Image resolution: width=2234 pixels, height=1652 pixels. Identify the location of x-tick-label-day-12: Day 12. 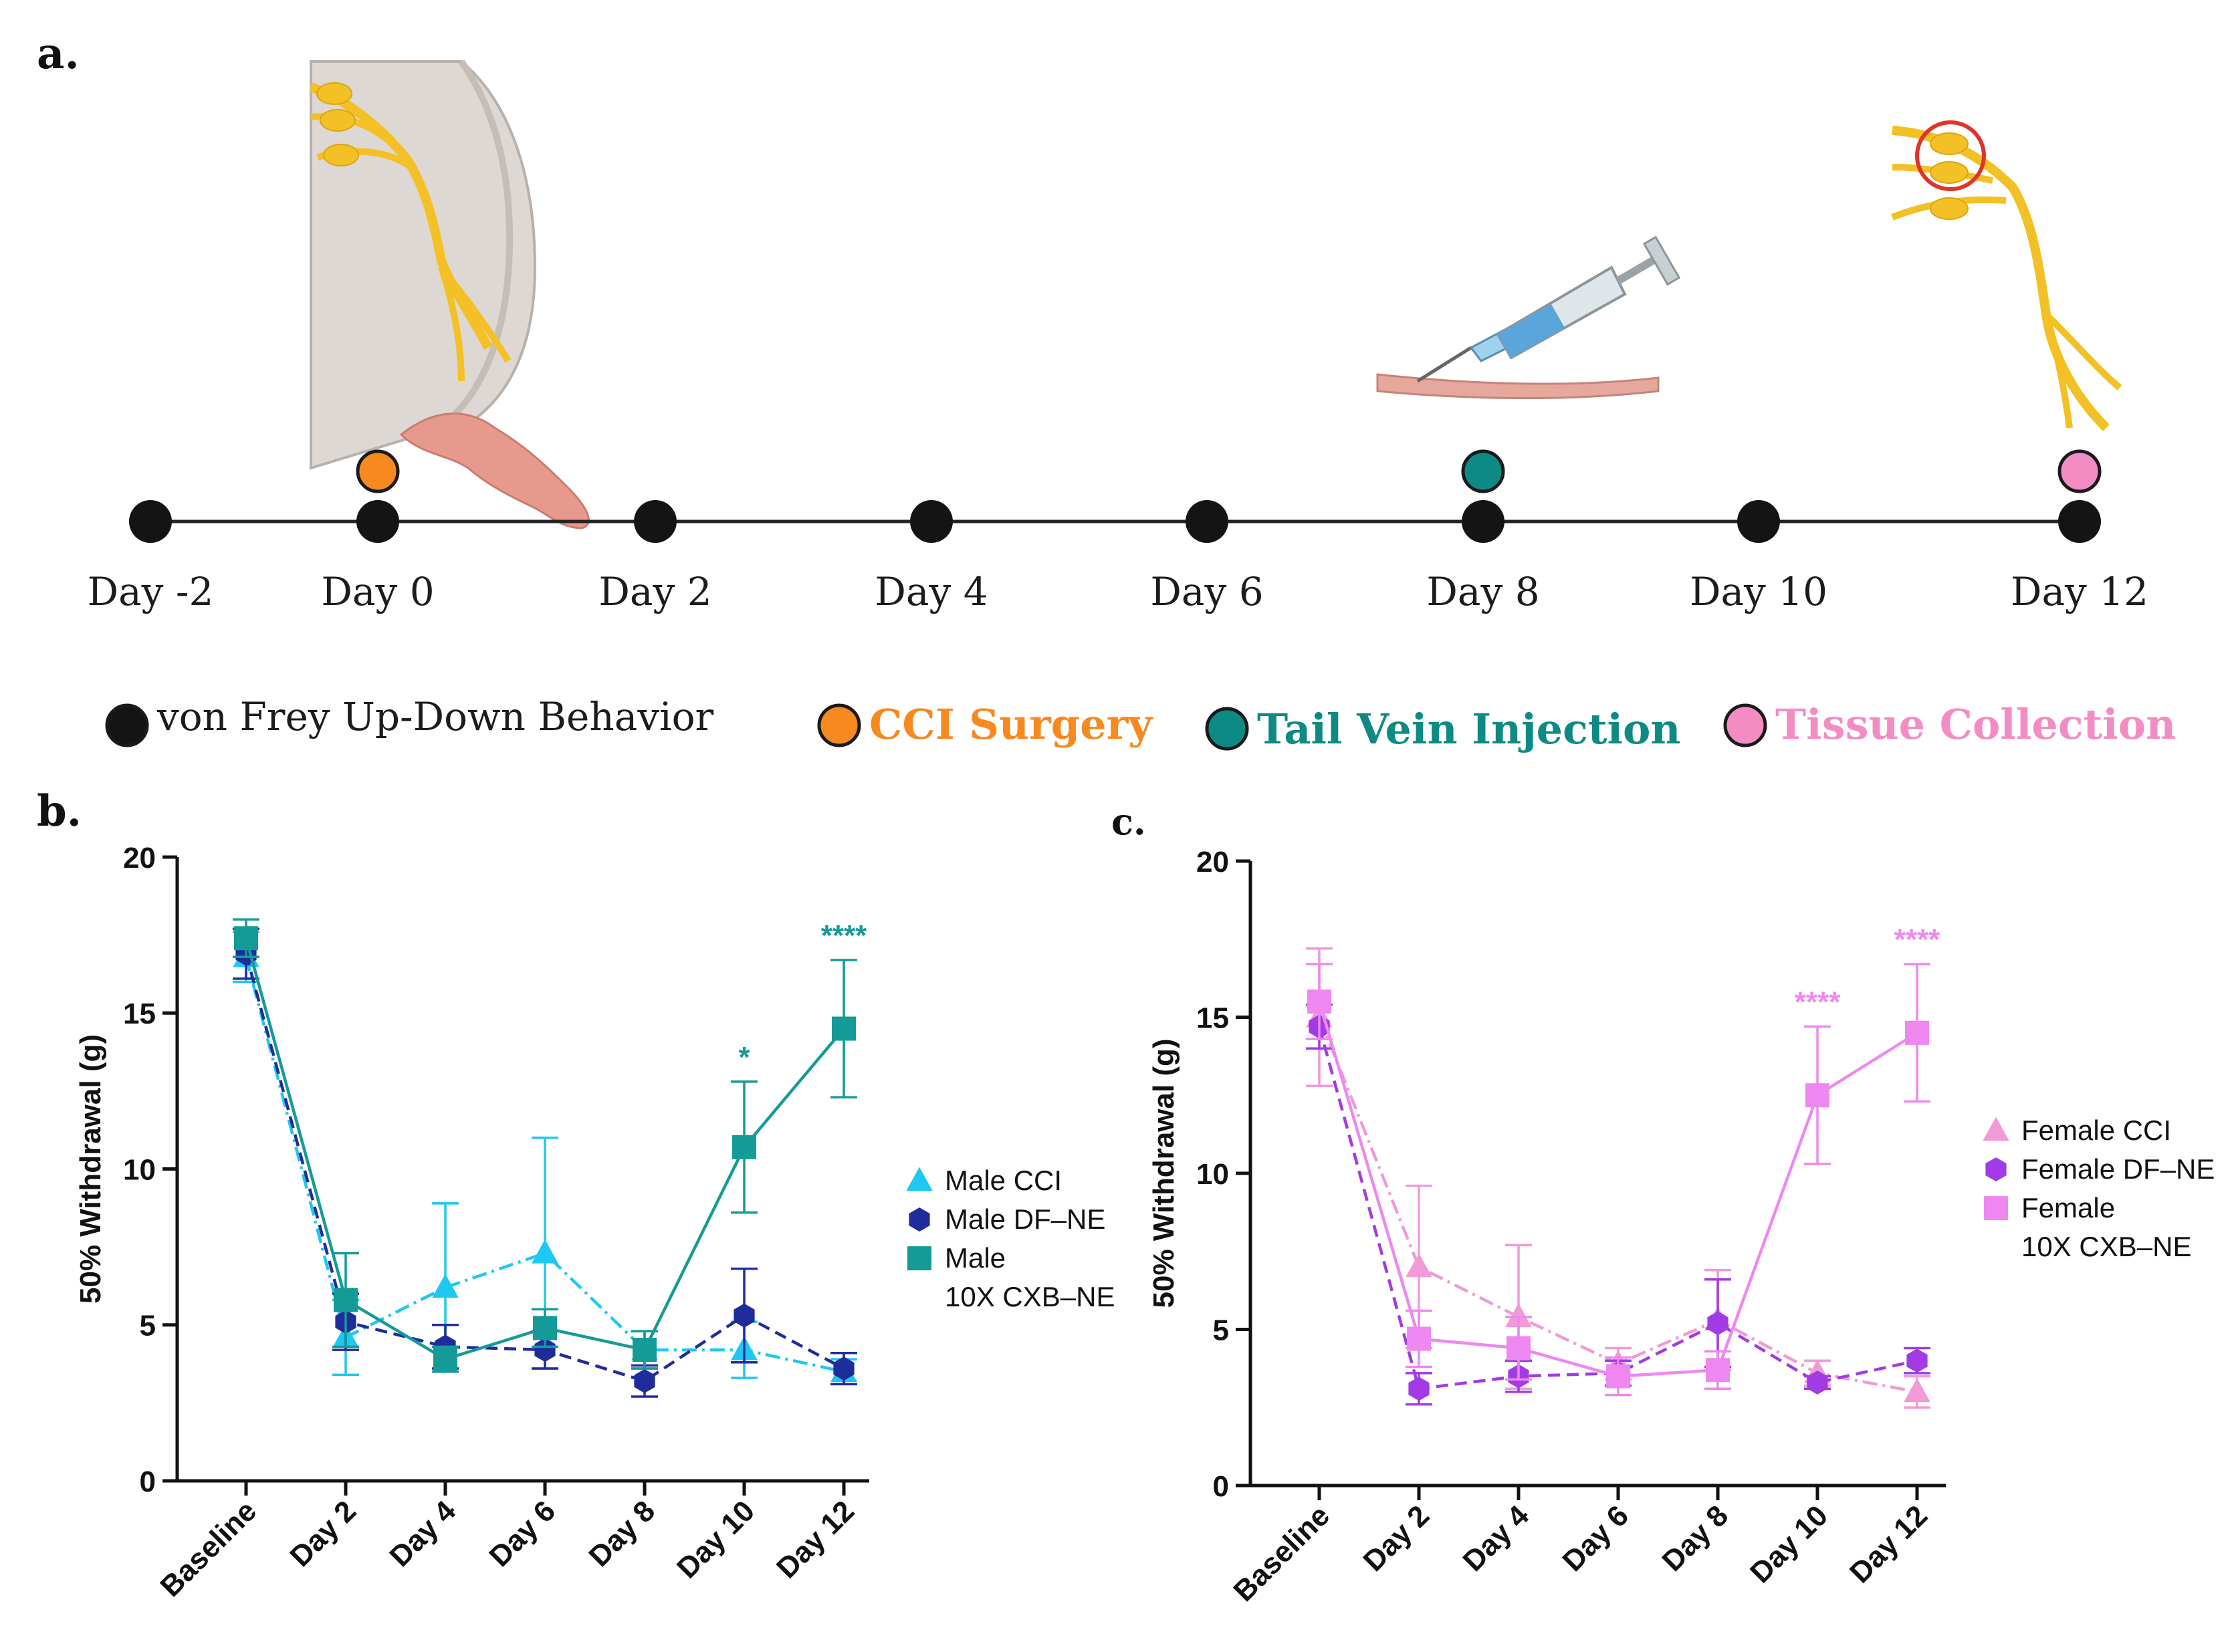
(1889, 1544).